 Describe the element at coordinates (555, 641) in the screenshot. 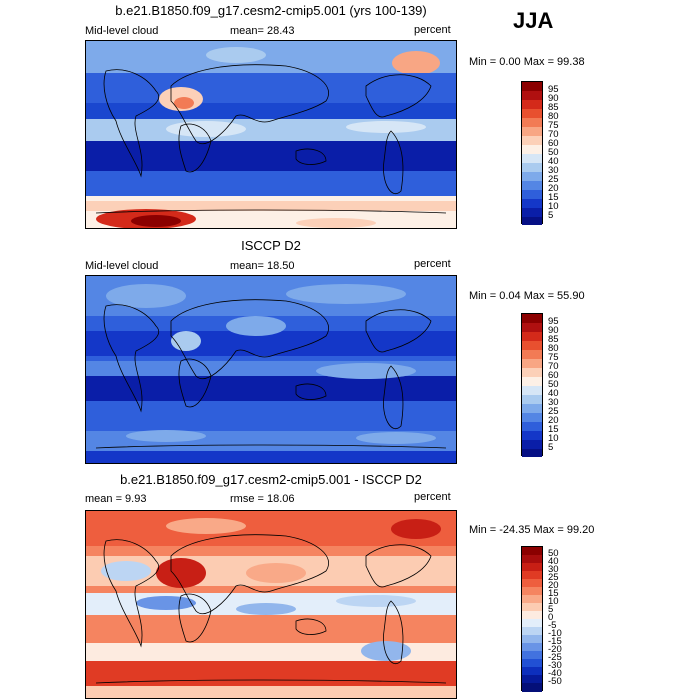

I see `colorbar-tick-label: -15` at that location.